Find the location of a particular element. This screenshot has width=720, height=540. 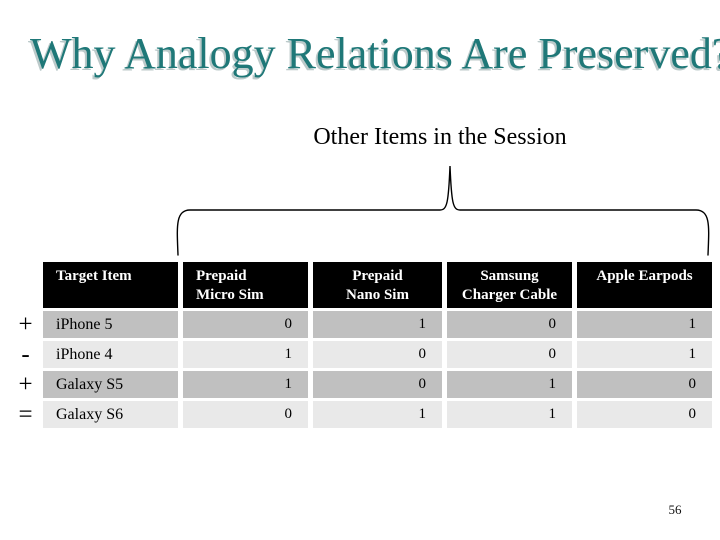

row-item-name: Galaxy S6 is located at coordinates (110, 414).